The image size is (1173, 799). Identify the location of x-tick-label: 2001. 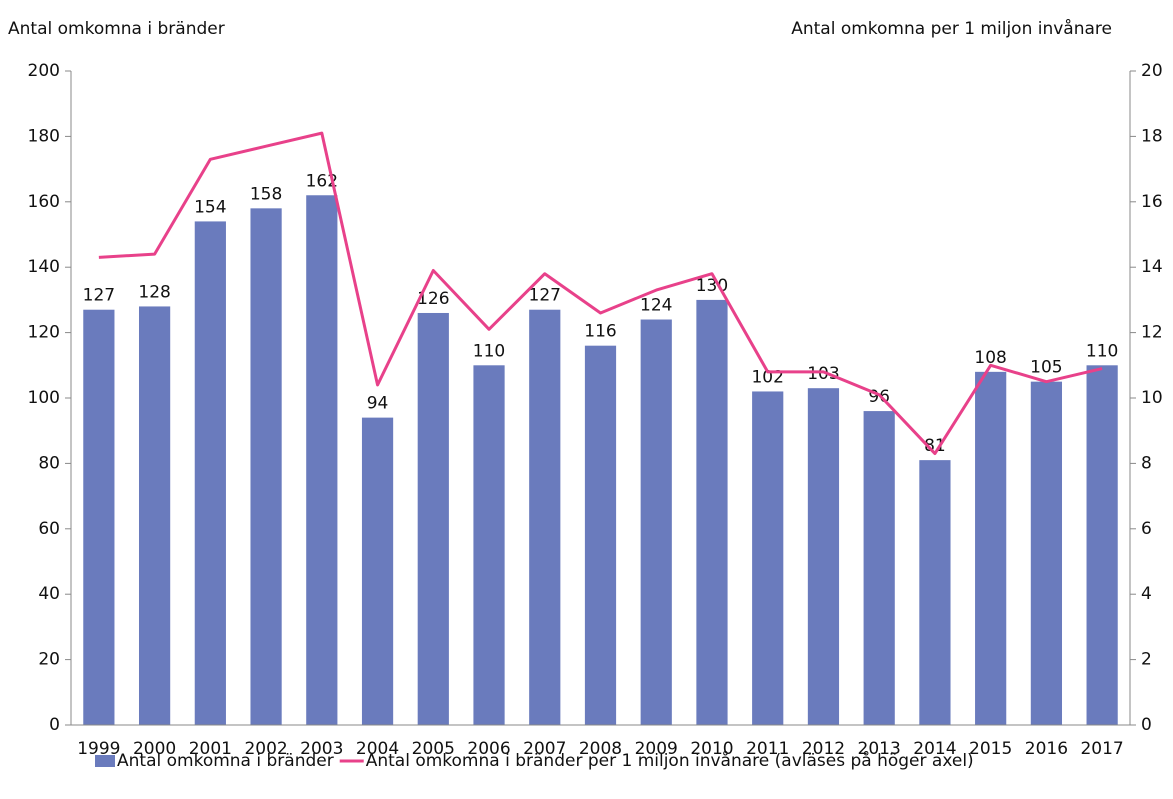
(210, 749).